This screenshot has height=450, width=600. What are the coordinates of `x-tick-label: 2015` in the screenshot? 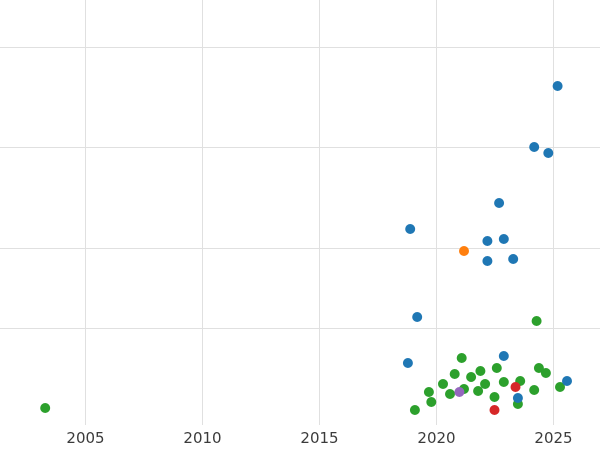 It's located at (319, 438).